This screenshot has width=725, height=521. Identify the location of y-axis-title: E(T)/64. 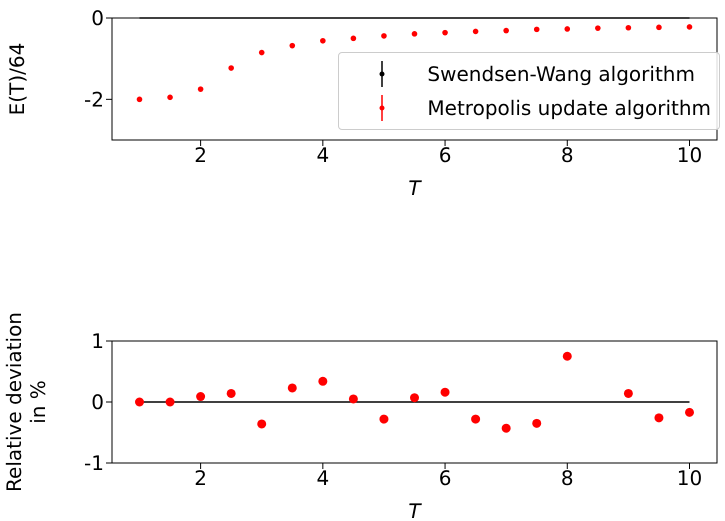
(17, 79).